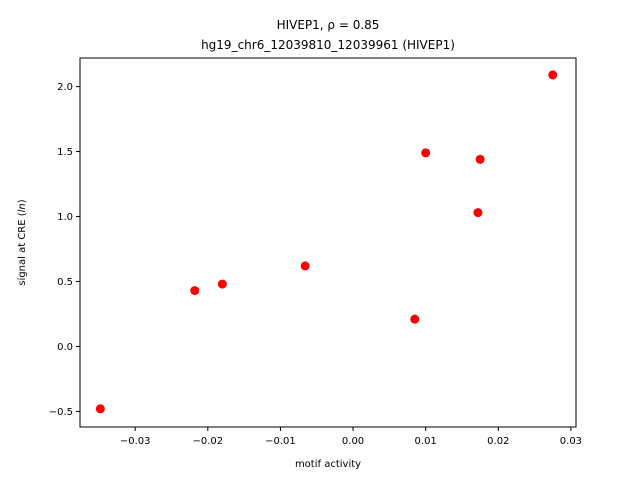 The image size is (640, 480). What do you see at coordinates (22, 201) in the screenshot?
I see `y-axis-label-suffix: )` at bounding box center [22, 201].